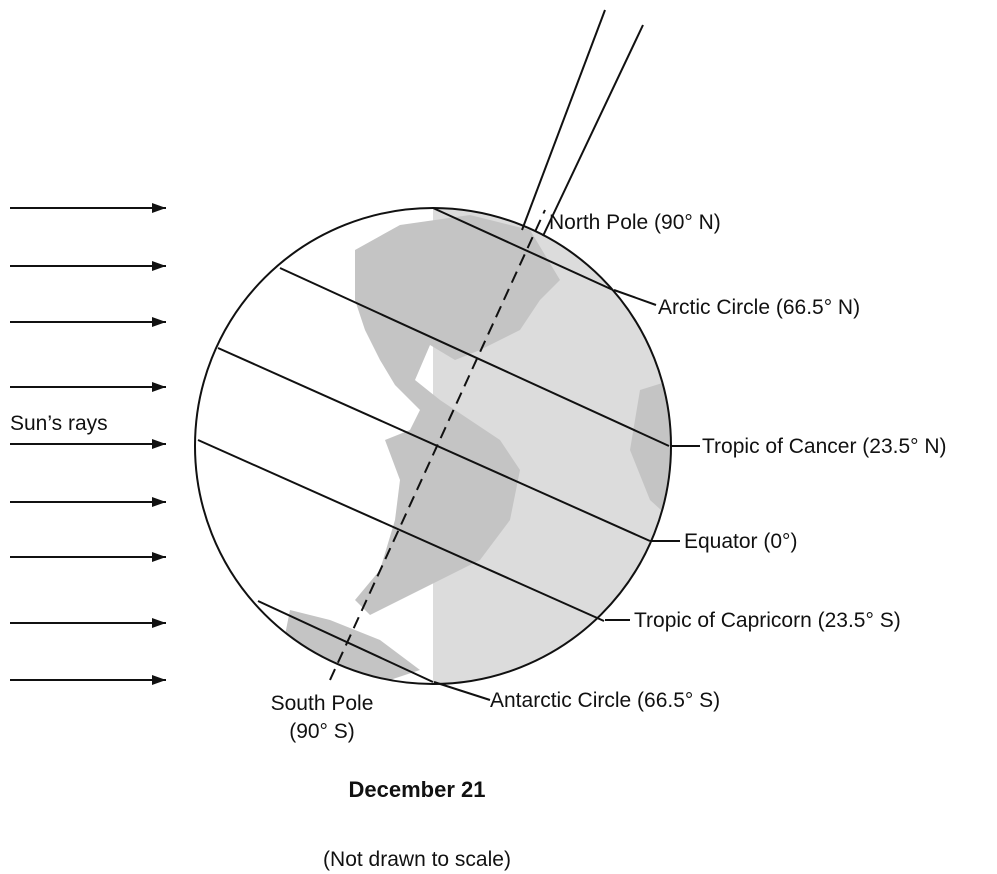  Describe the element at coordinates (322, 731) in the screenshot. I see `label: (90° S)` at that location.